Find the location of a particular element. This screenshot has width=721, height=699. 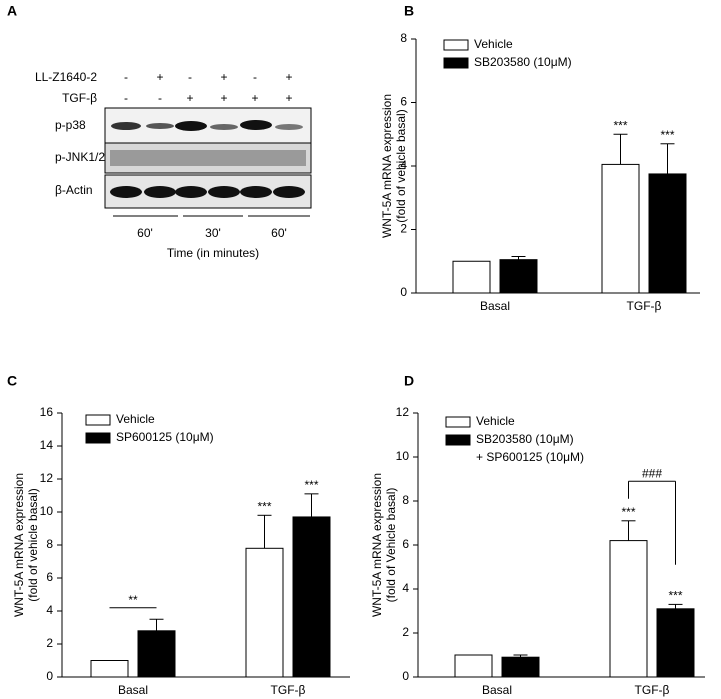

panel-label: A is located at coordinates (12, 11).